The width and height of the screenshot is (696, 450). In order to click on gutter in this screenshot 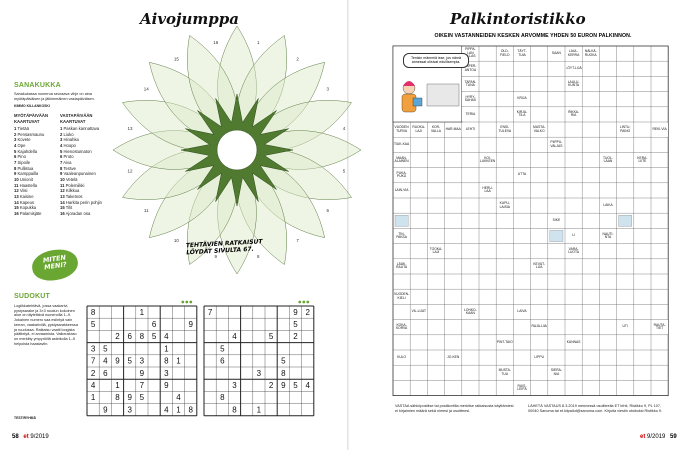, I will do `click(348, 225)`.